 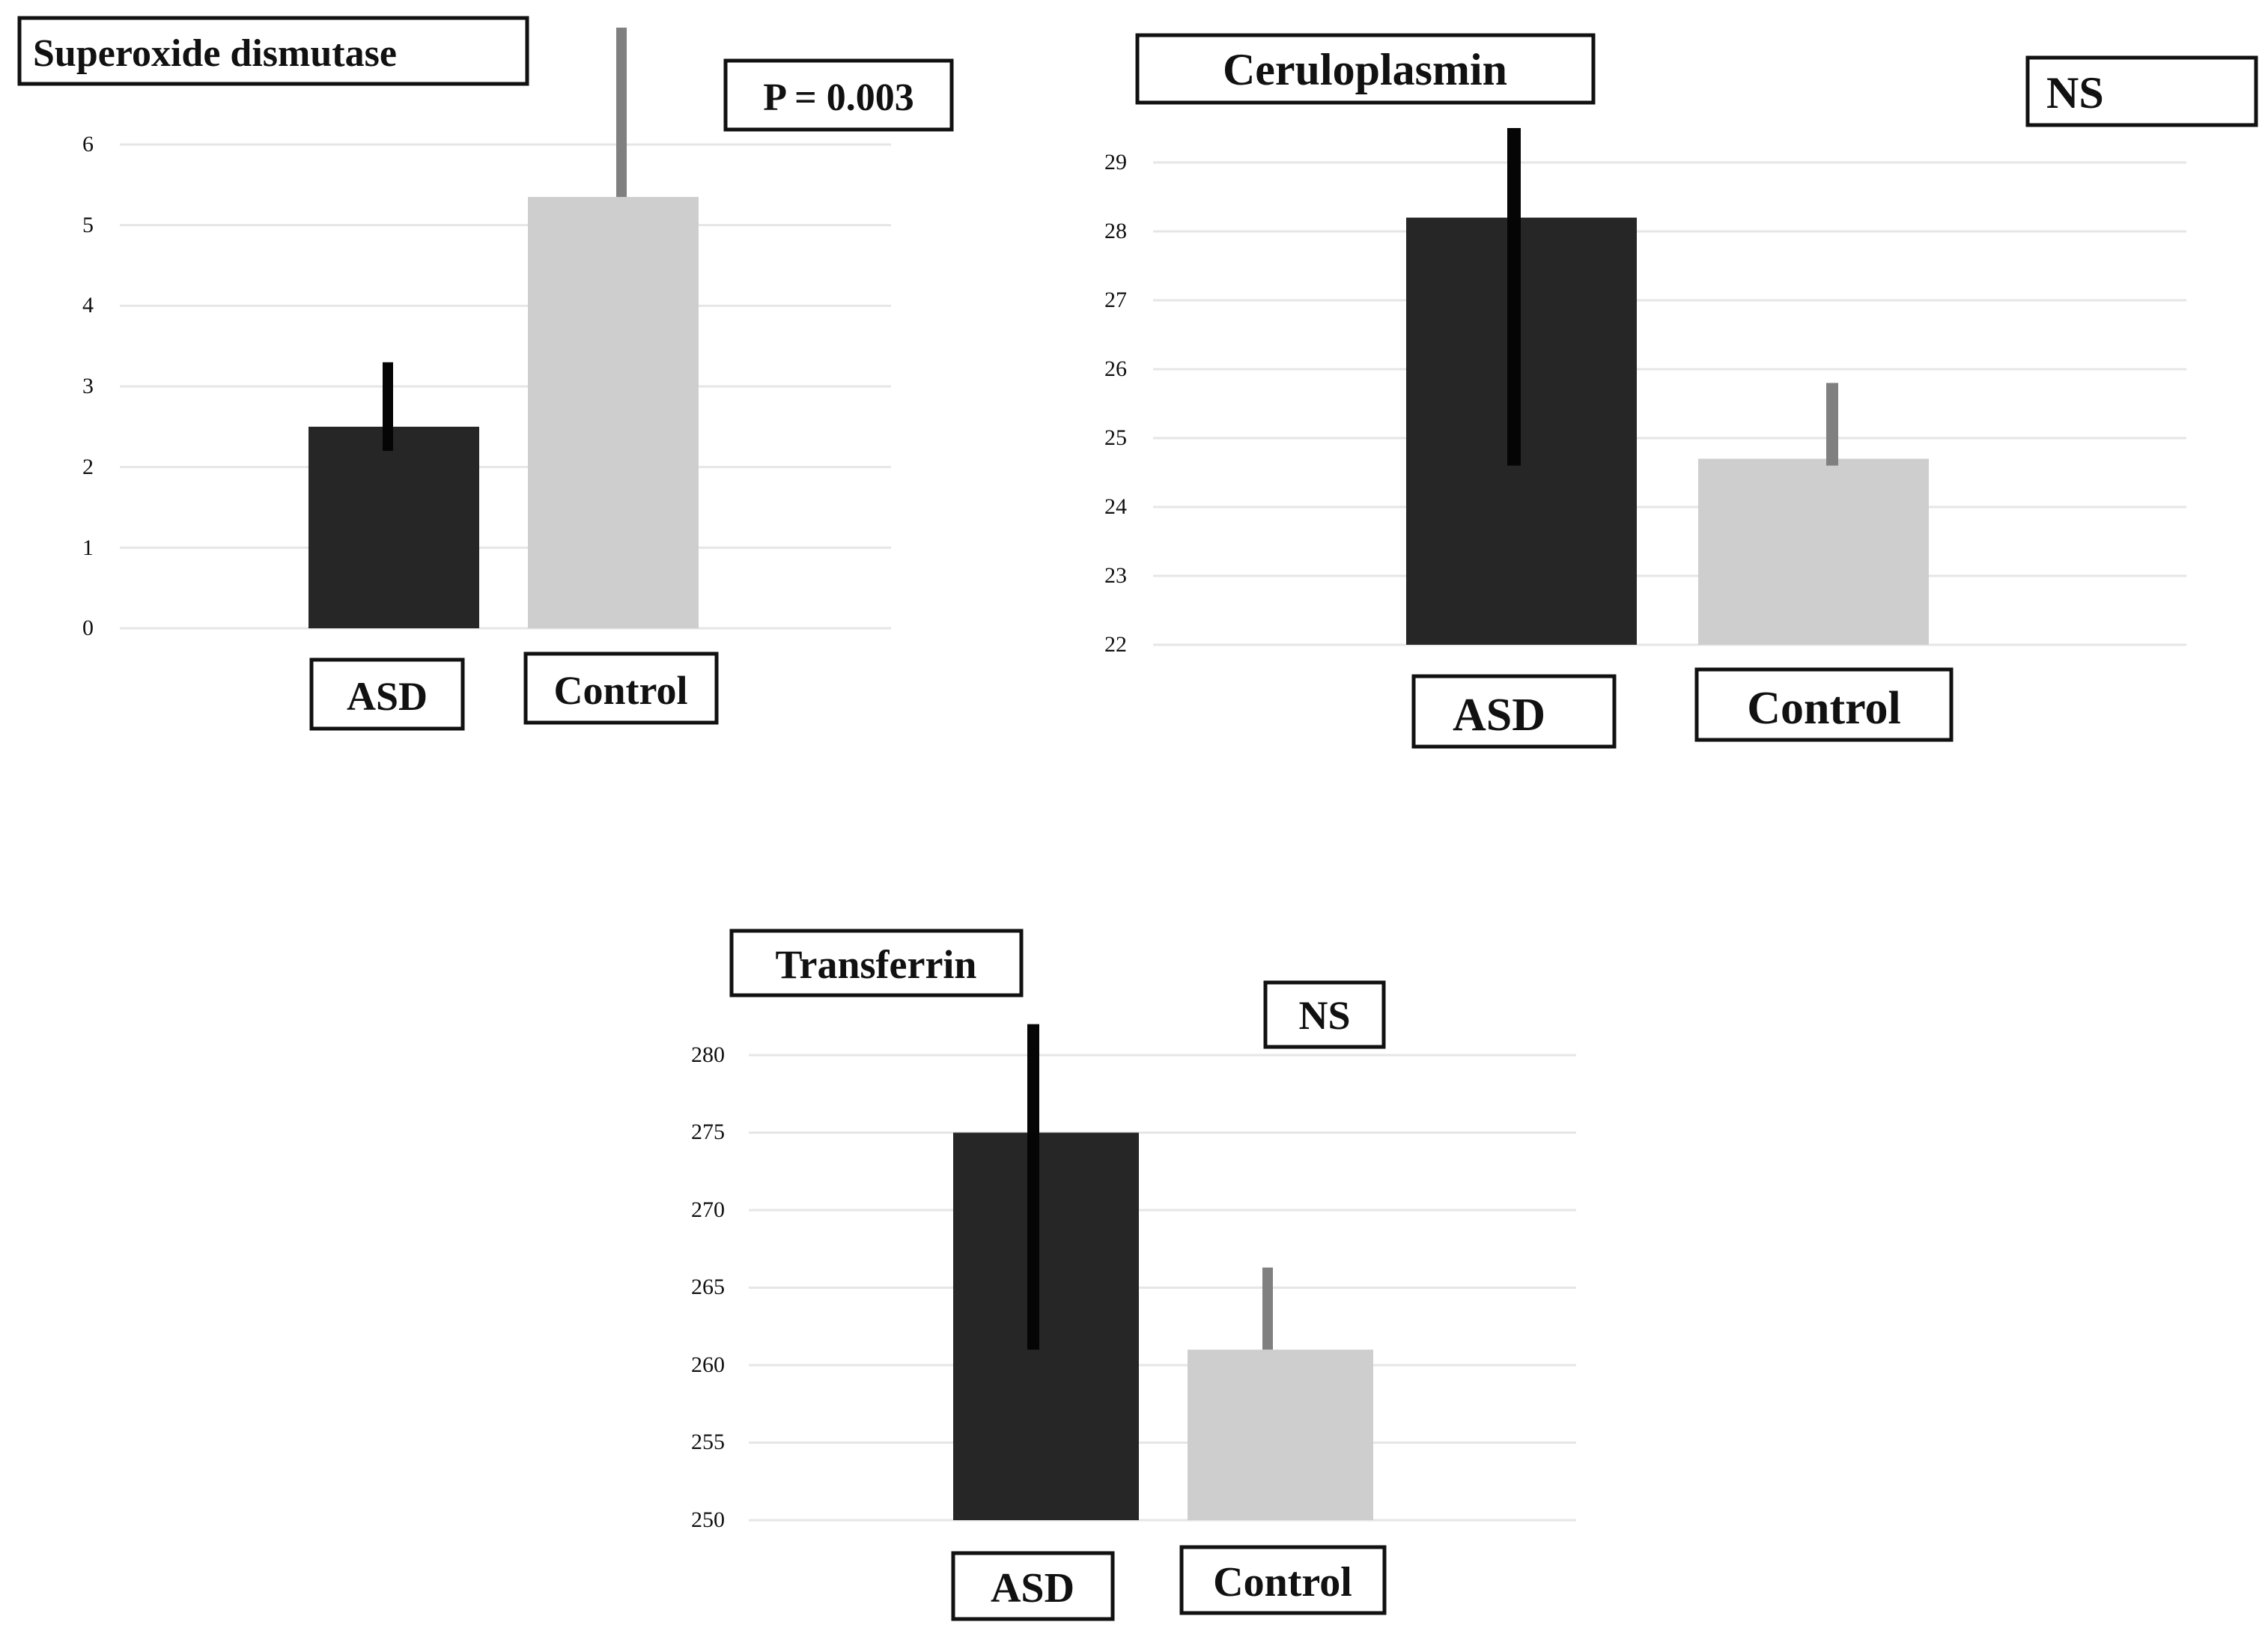 I want to click on ceruloplasmin-y-tick-label: 28, so click(x=1115, y=231).